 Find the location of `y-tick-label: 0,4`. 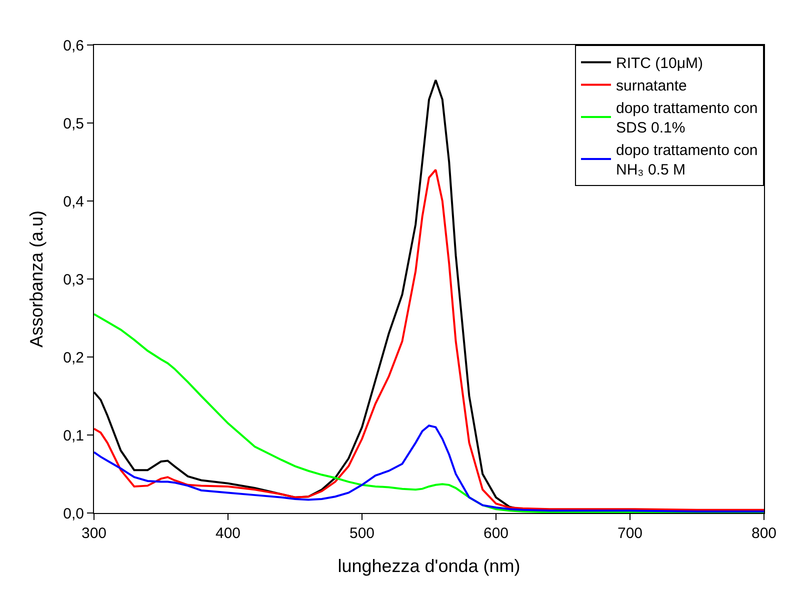

y-tick-label: 0,4 is located at coordinates (73, 201).